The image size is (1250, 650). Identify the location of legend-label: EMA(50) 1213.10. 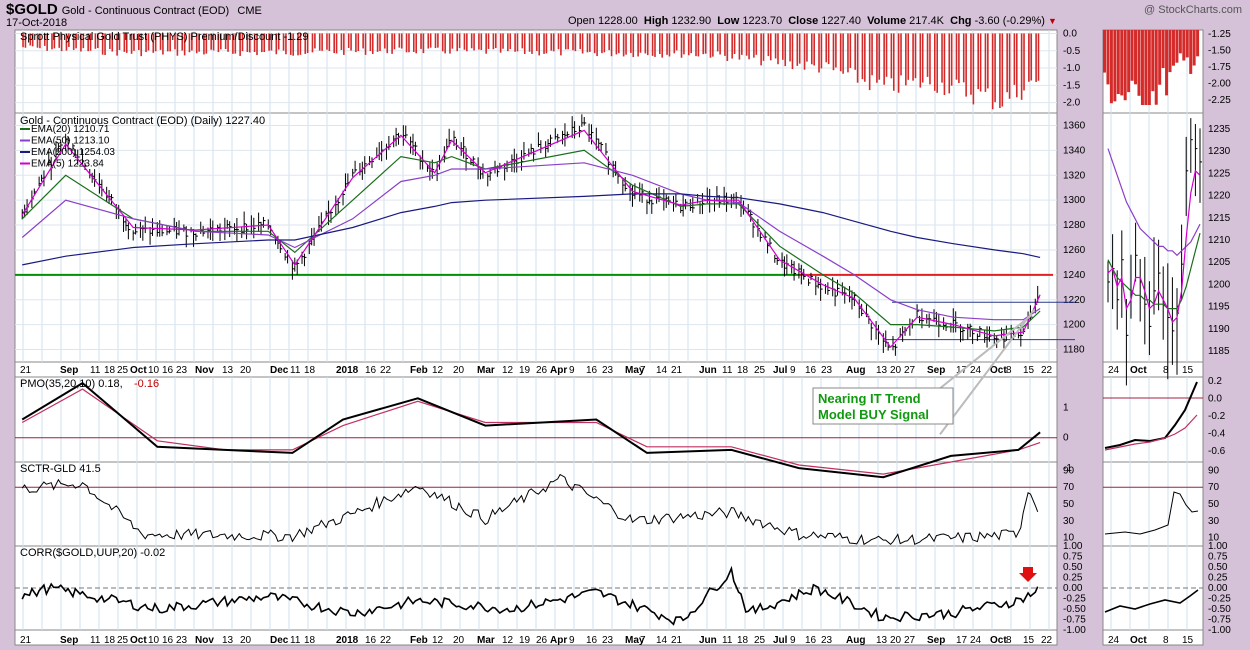
(70, 141).